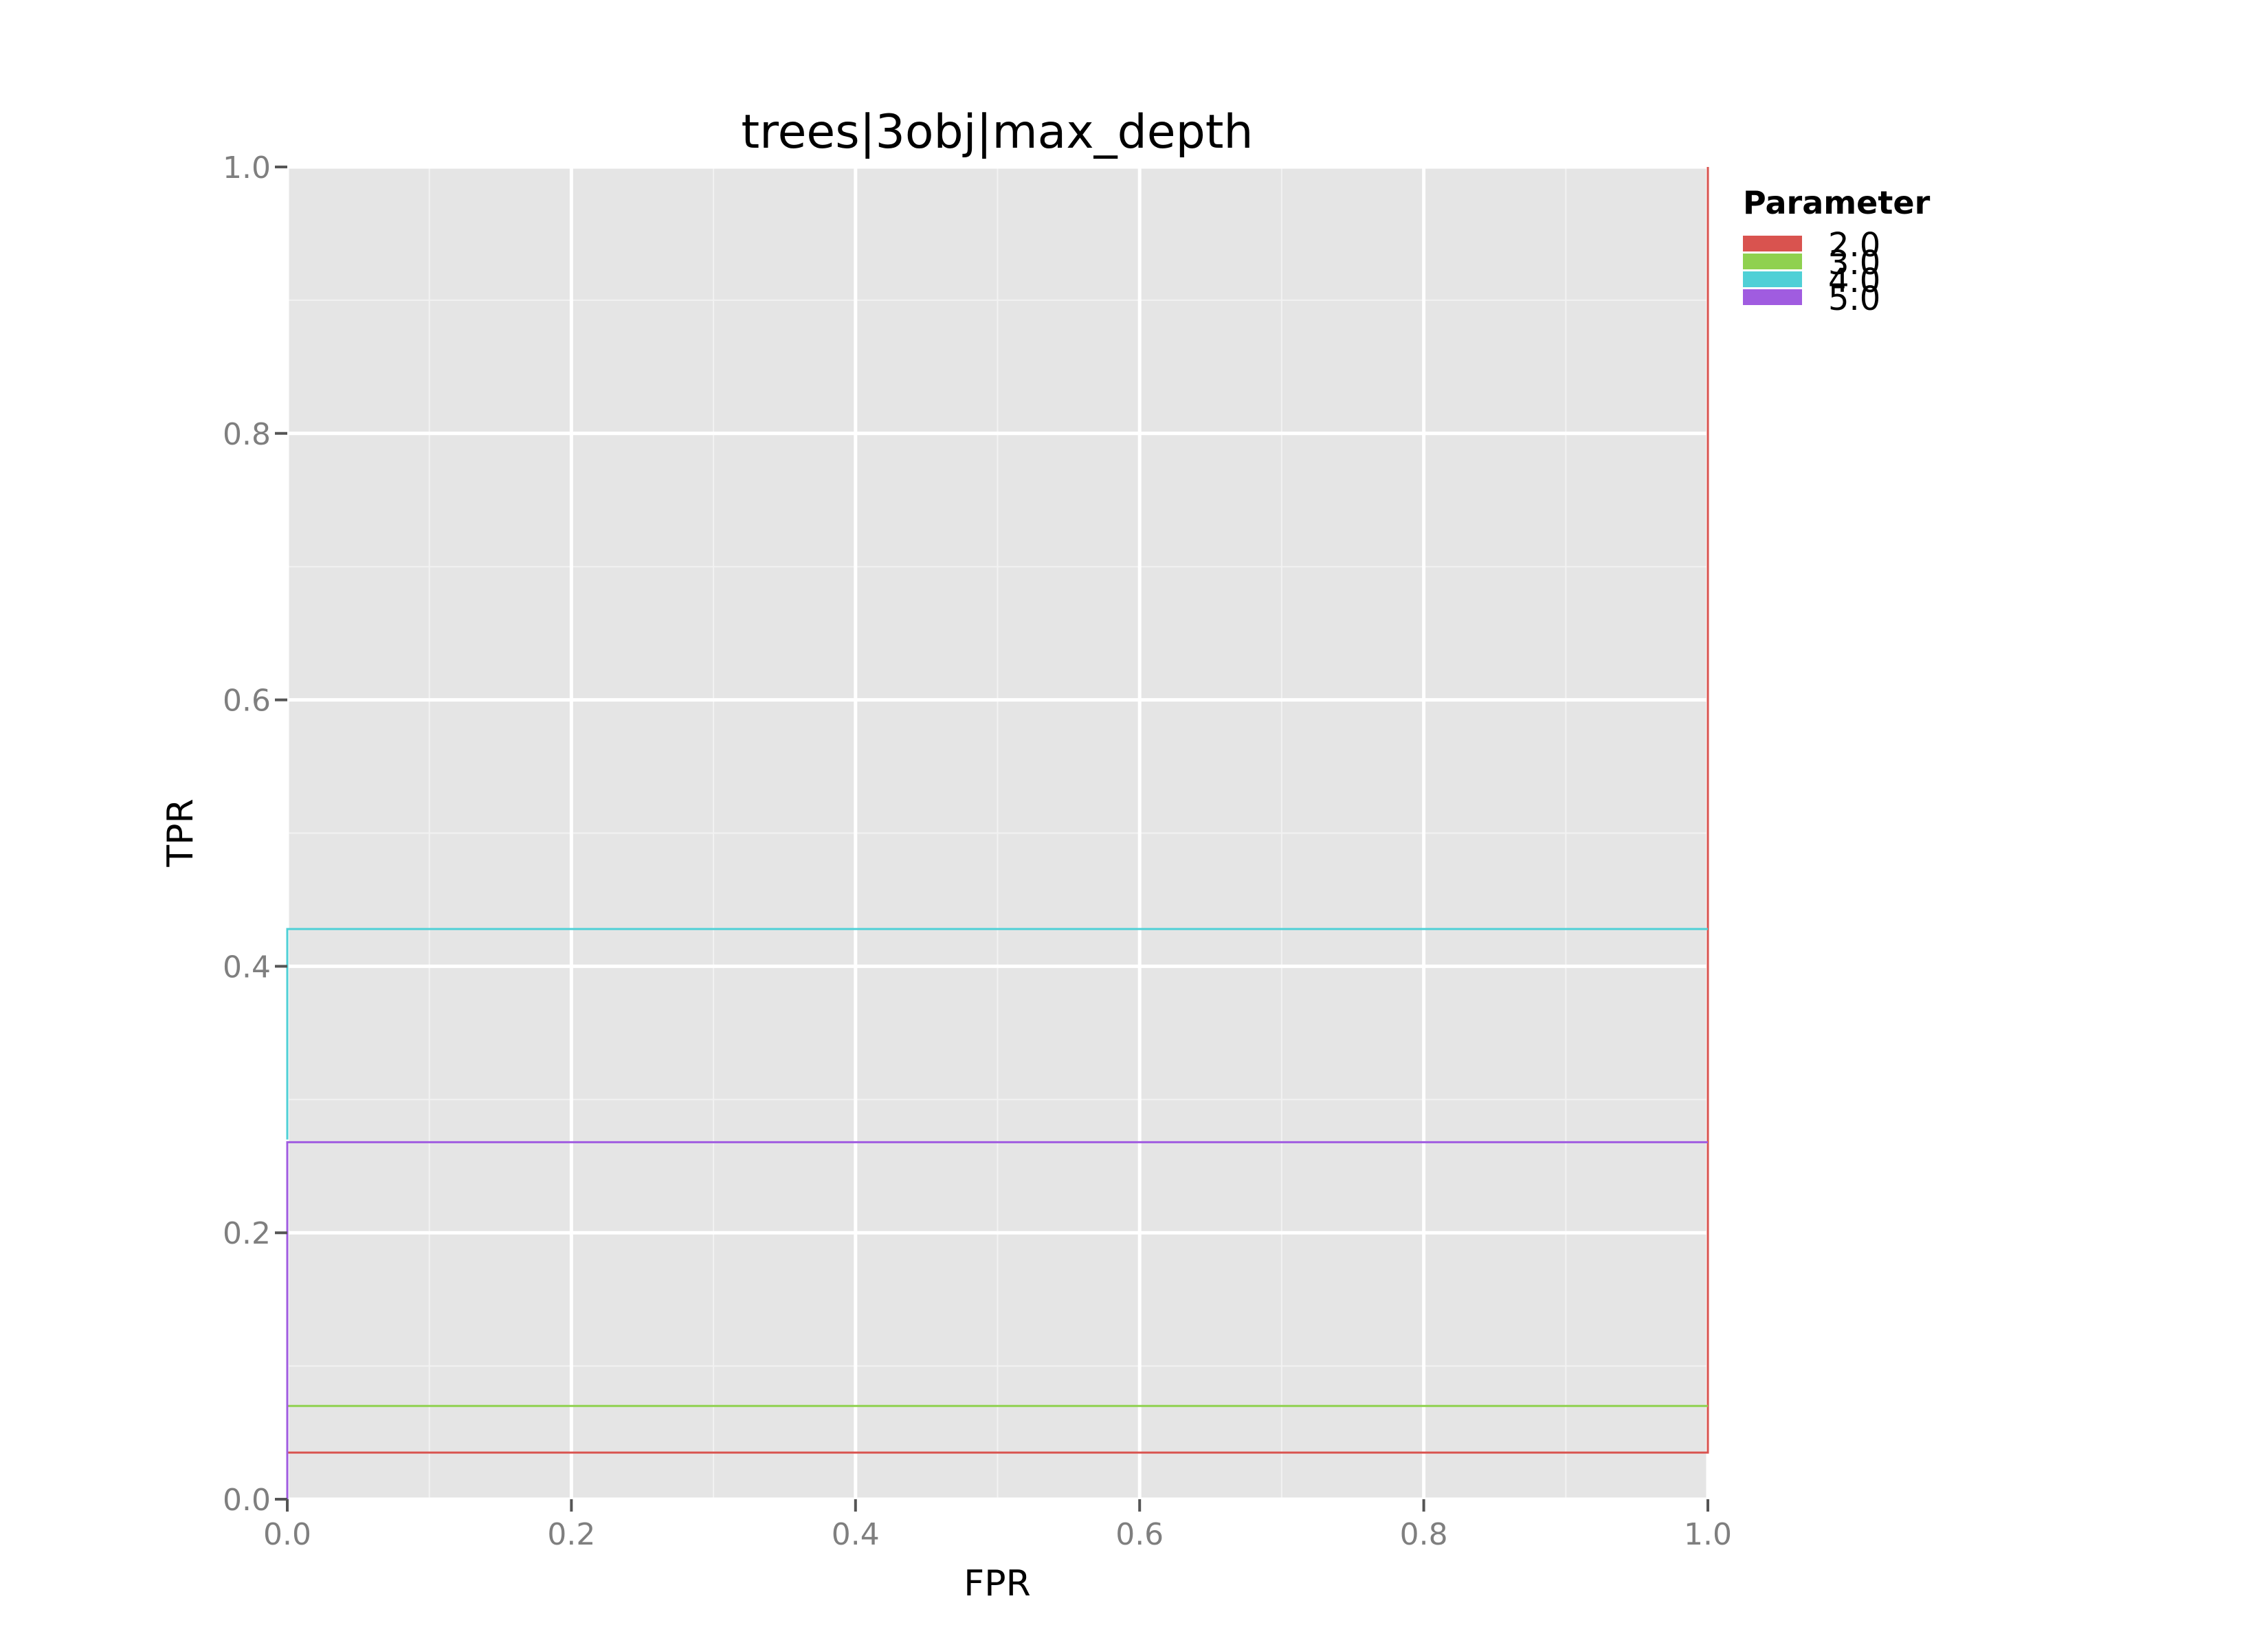 This screenshot has width=2268, height=1649. Describe the element at coordinates (287, 1534) in the screenshot. I see `x-tick-label: 0.0` at that location.